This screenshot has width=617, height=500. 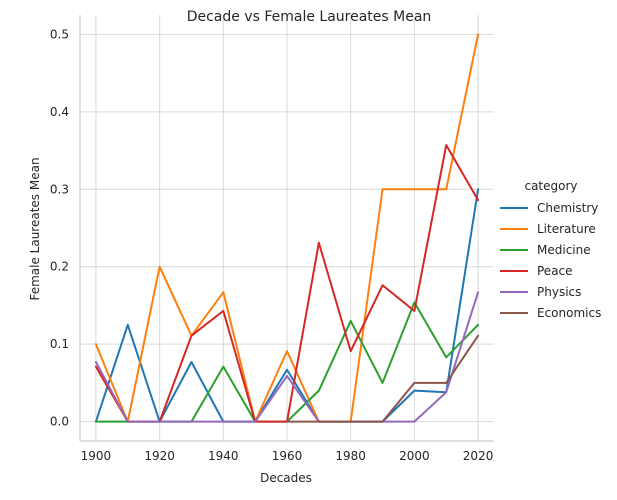 What do you see at coordinates (59, 189) in the screenshot?
I see `y-tick-label: 0.3` at bounding box center [59, 189].